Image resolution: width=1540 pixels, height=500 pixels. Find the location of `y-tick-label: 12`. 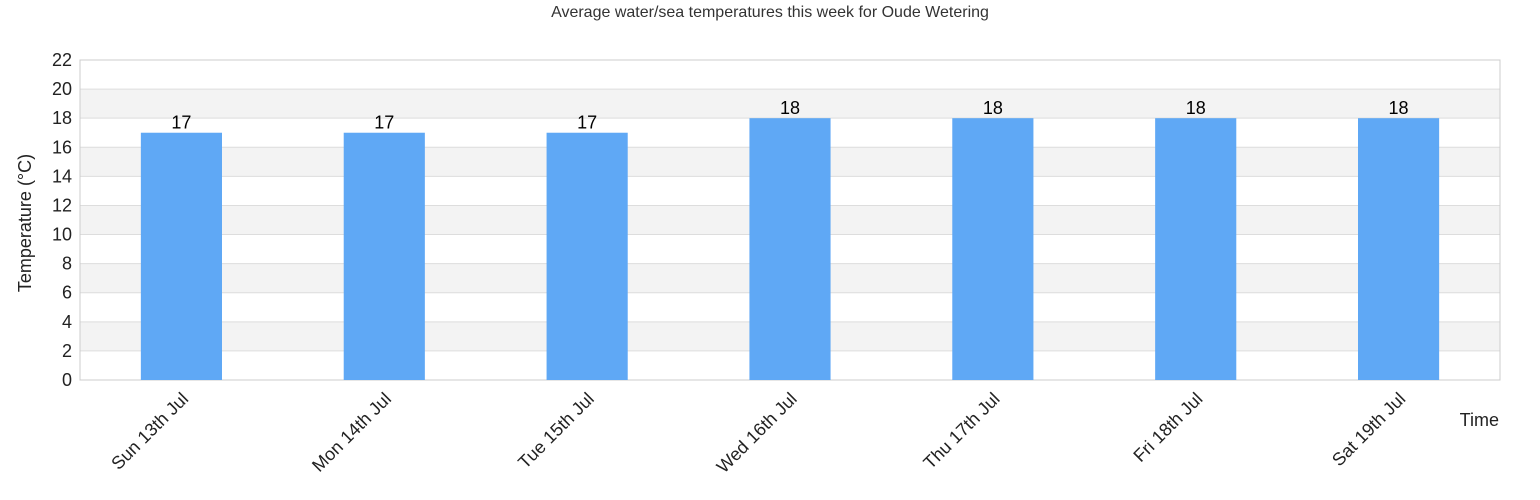

y-tick-label: 12 is located at coordinates (62, 205).